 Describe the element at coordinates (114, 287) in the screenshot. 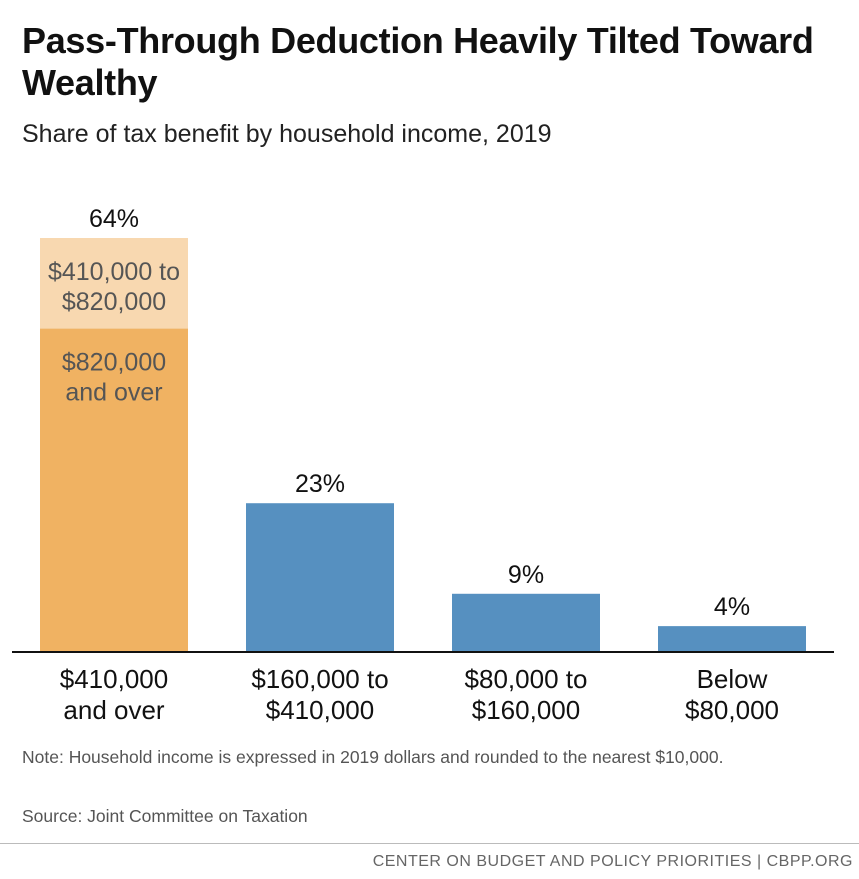

I see `segment-label-0-1: $410,000 to $820,000` at that location.